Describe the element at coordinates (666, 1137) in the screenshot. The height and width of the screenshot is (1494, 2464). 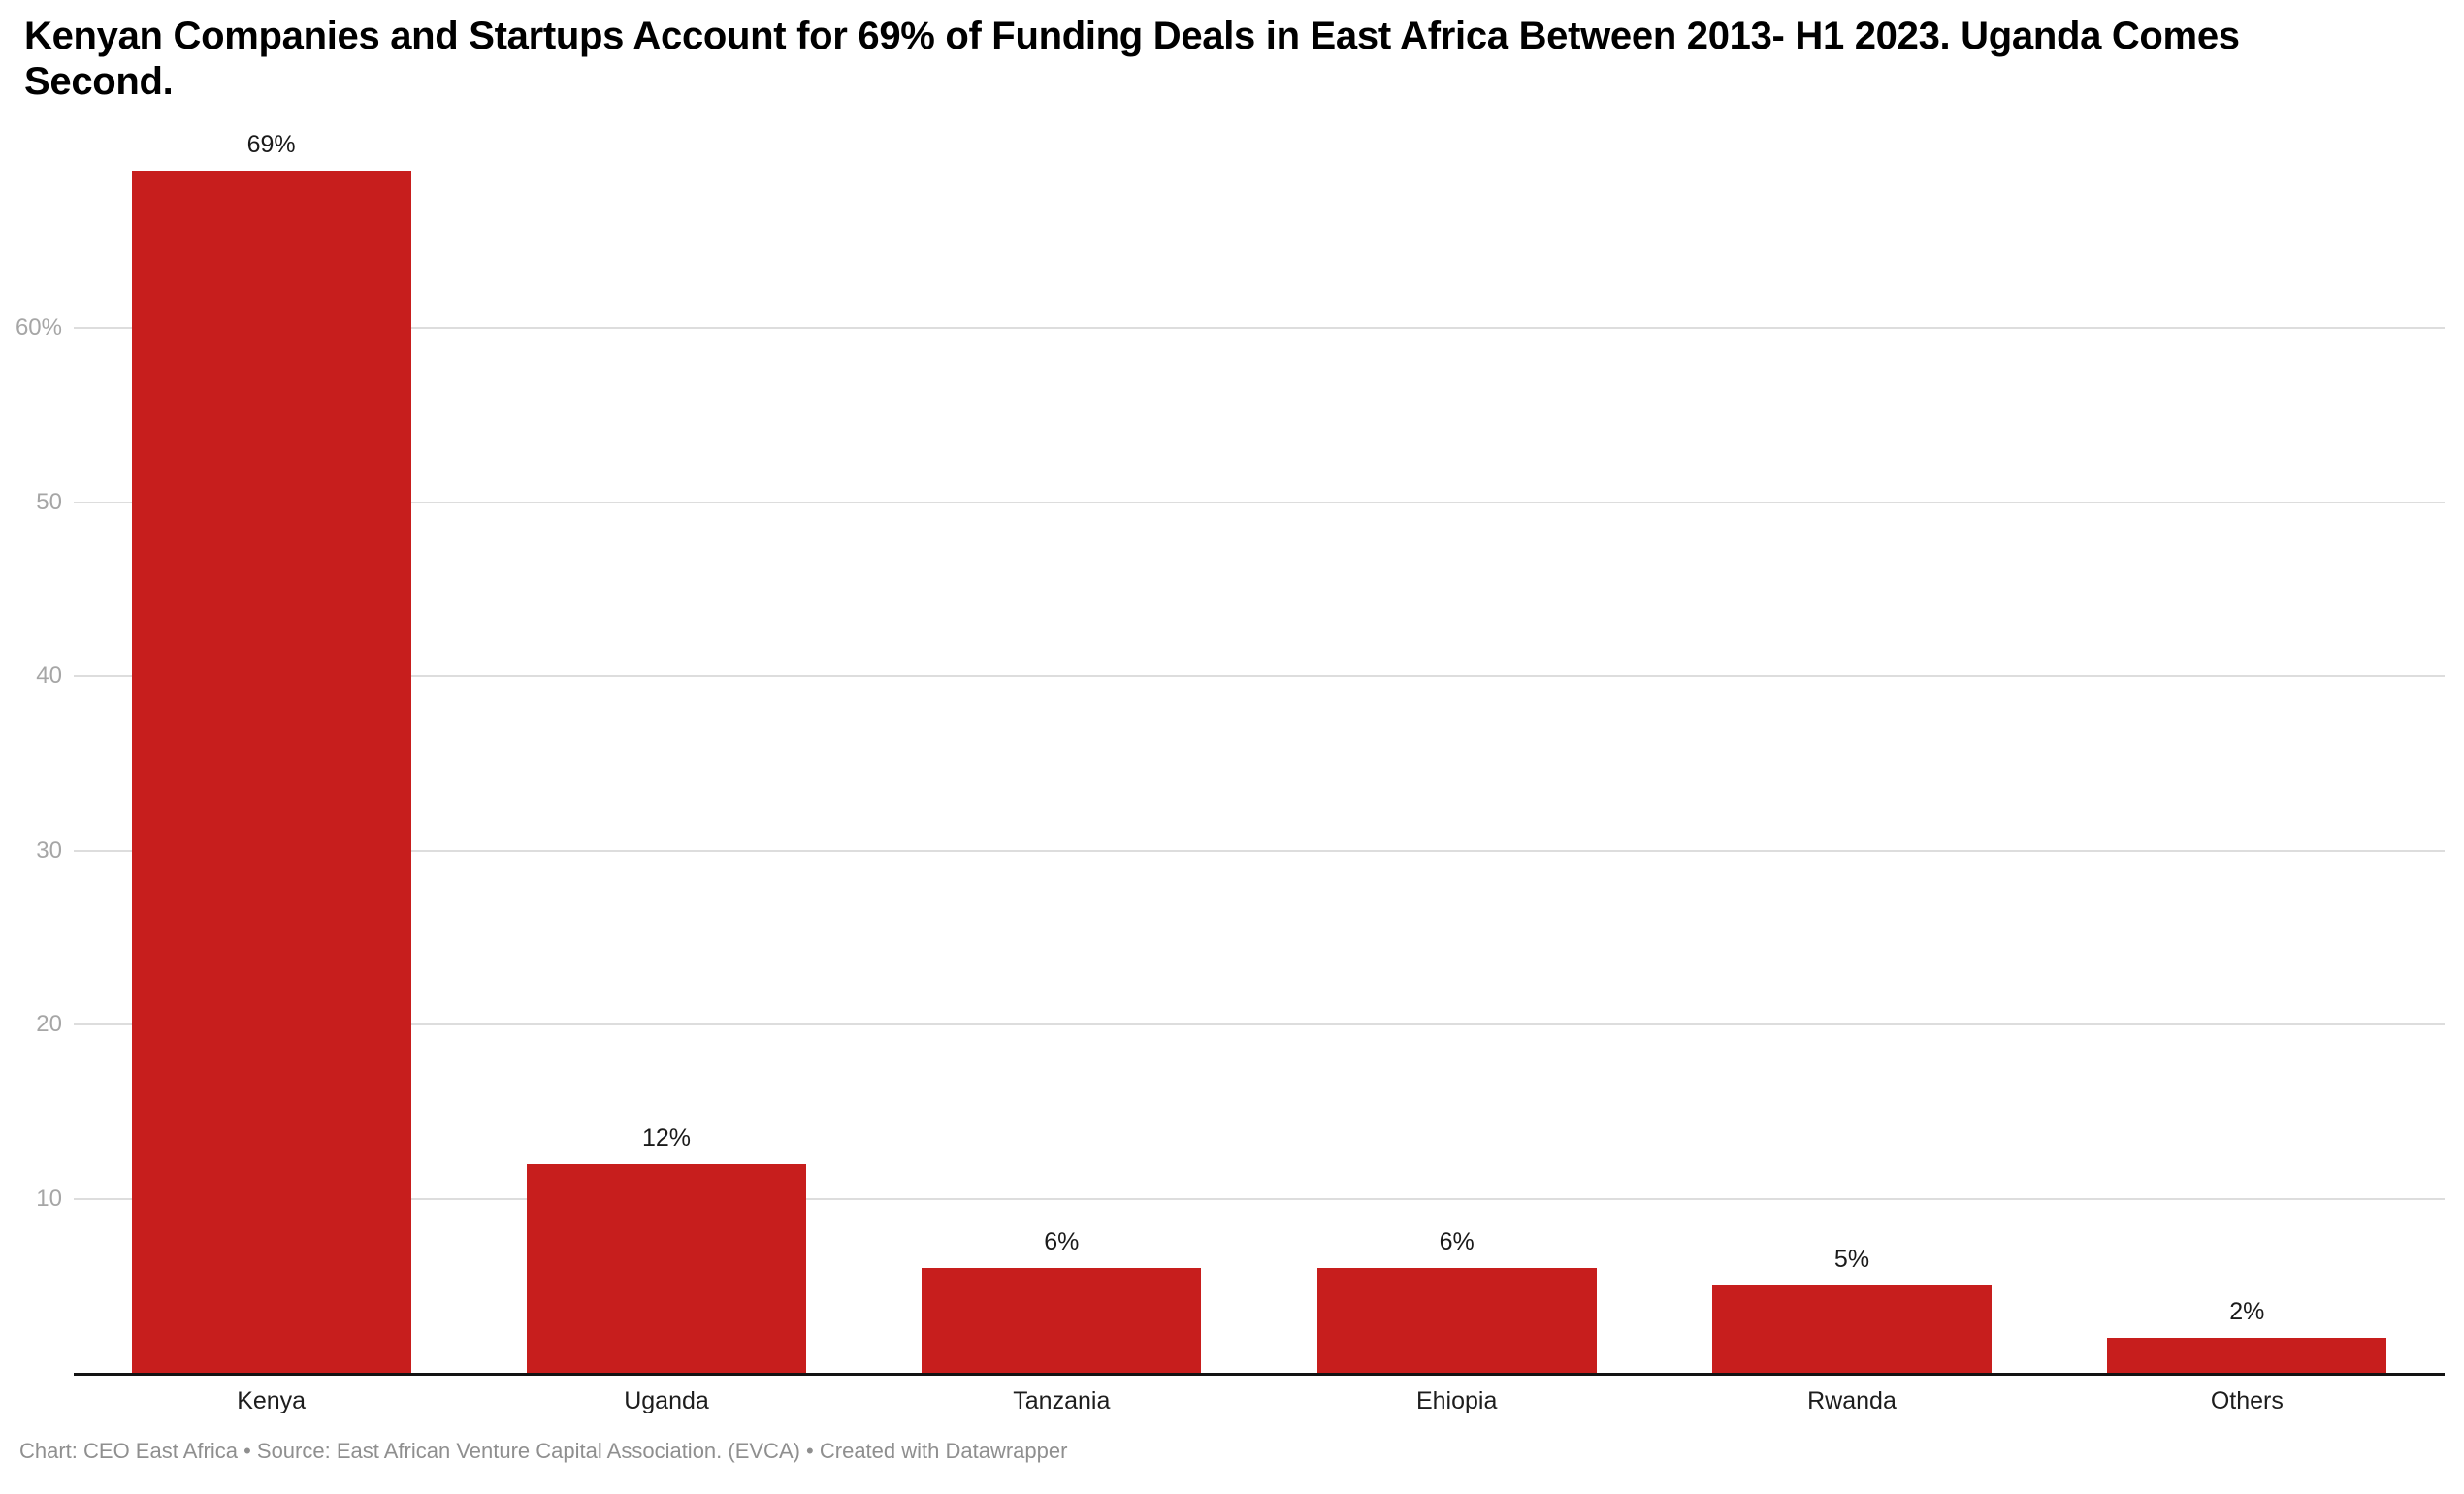
I see `bar-value-label: 12%` at that location.